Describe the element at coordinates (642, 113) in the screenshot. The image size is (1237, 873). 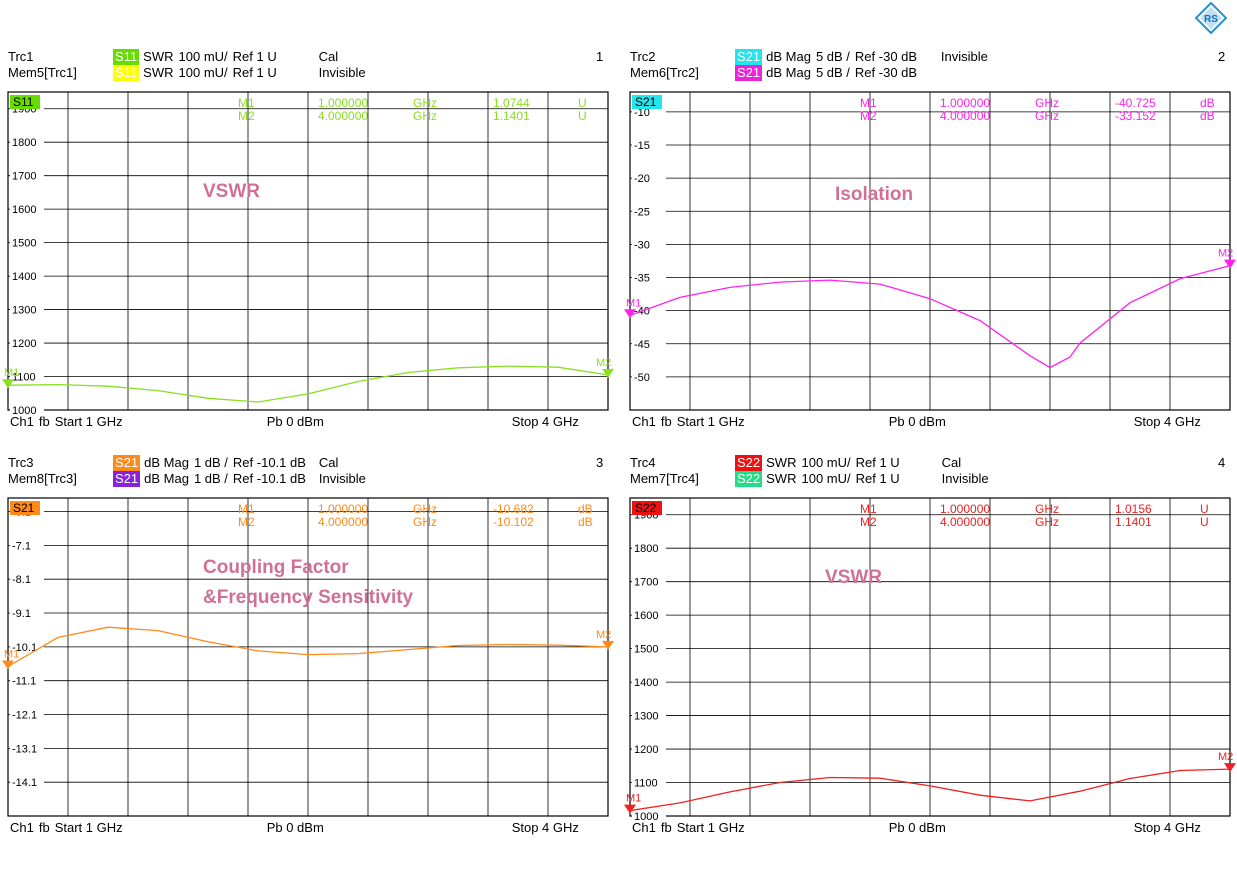
I see `y-tick-label: -10` at that location.